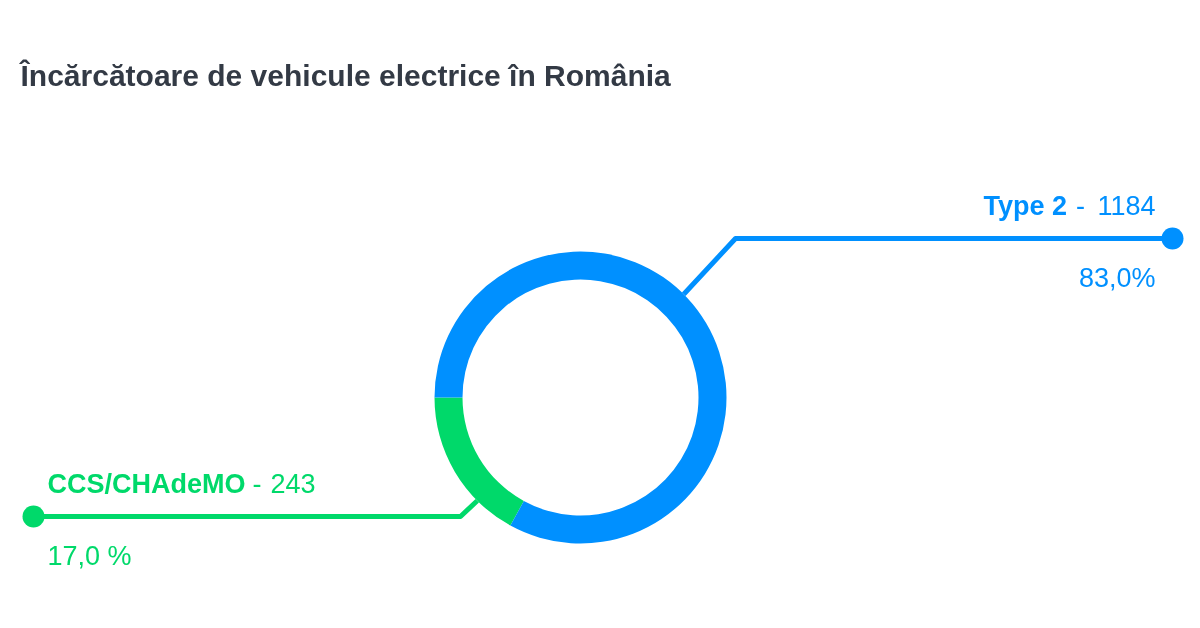  I want to click on chart-title: Încărcătoare de vehicule electrice în România, so click(345, 75).